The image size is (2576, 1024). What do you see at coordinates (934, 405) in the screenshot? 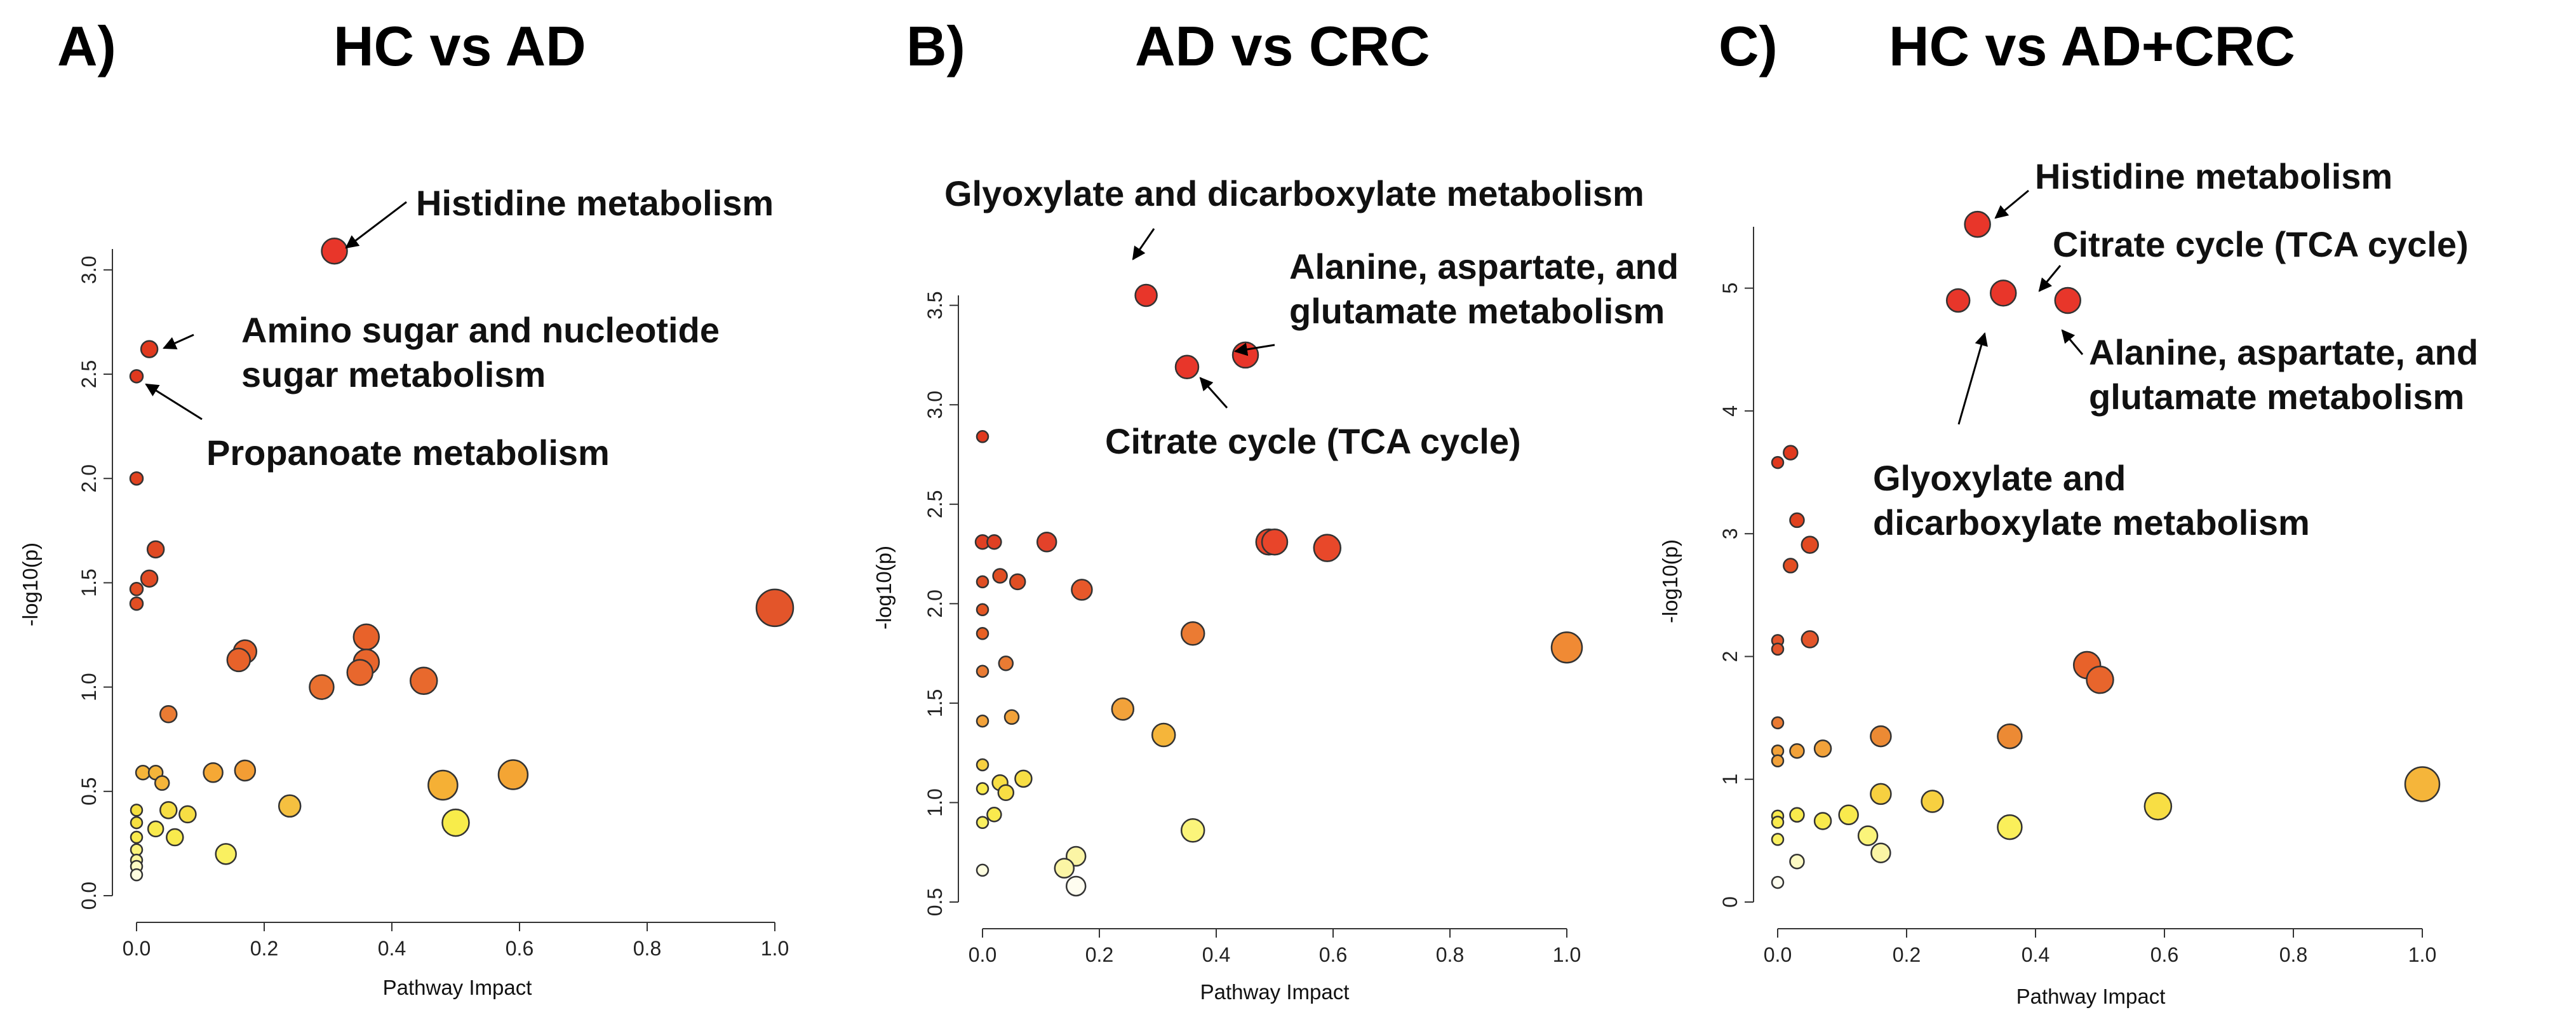
I see `y-tick-label: 3.0` at bounding box center [934, 405].